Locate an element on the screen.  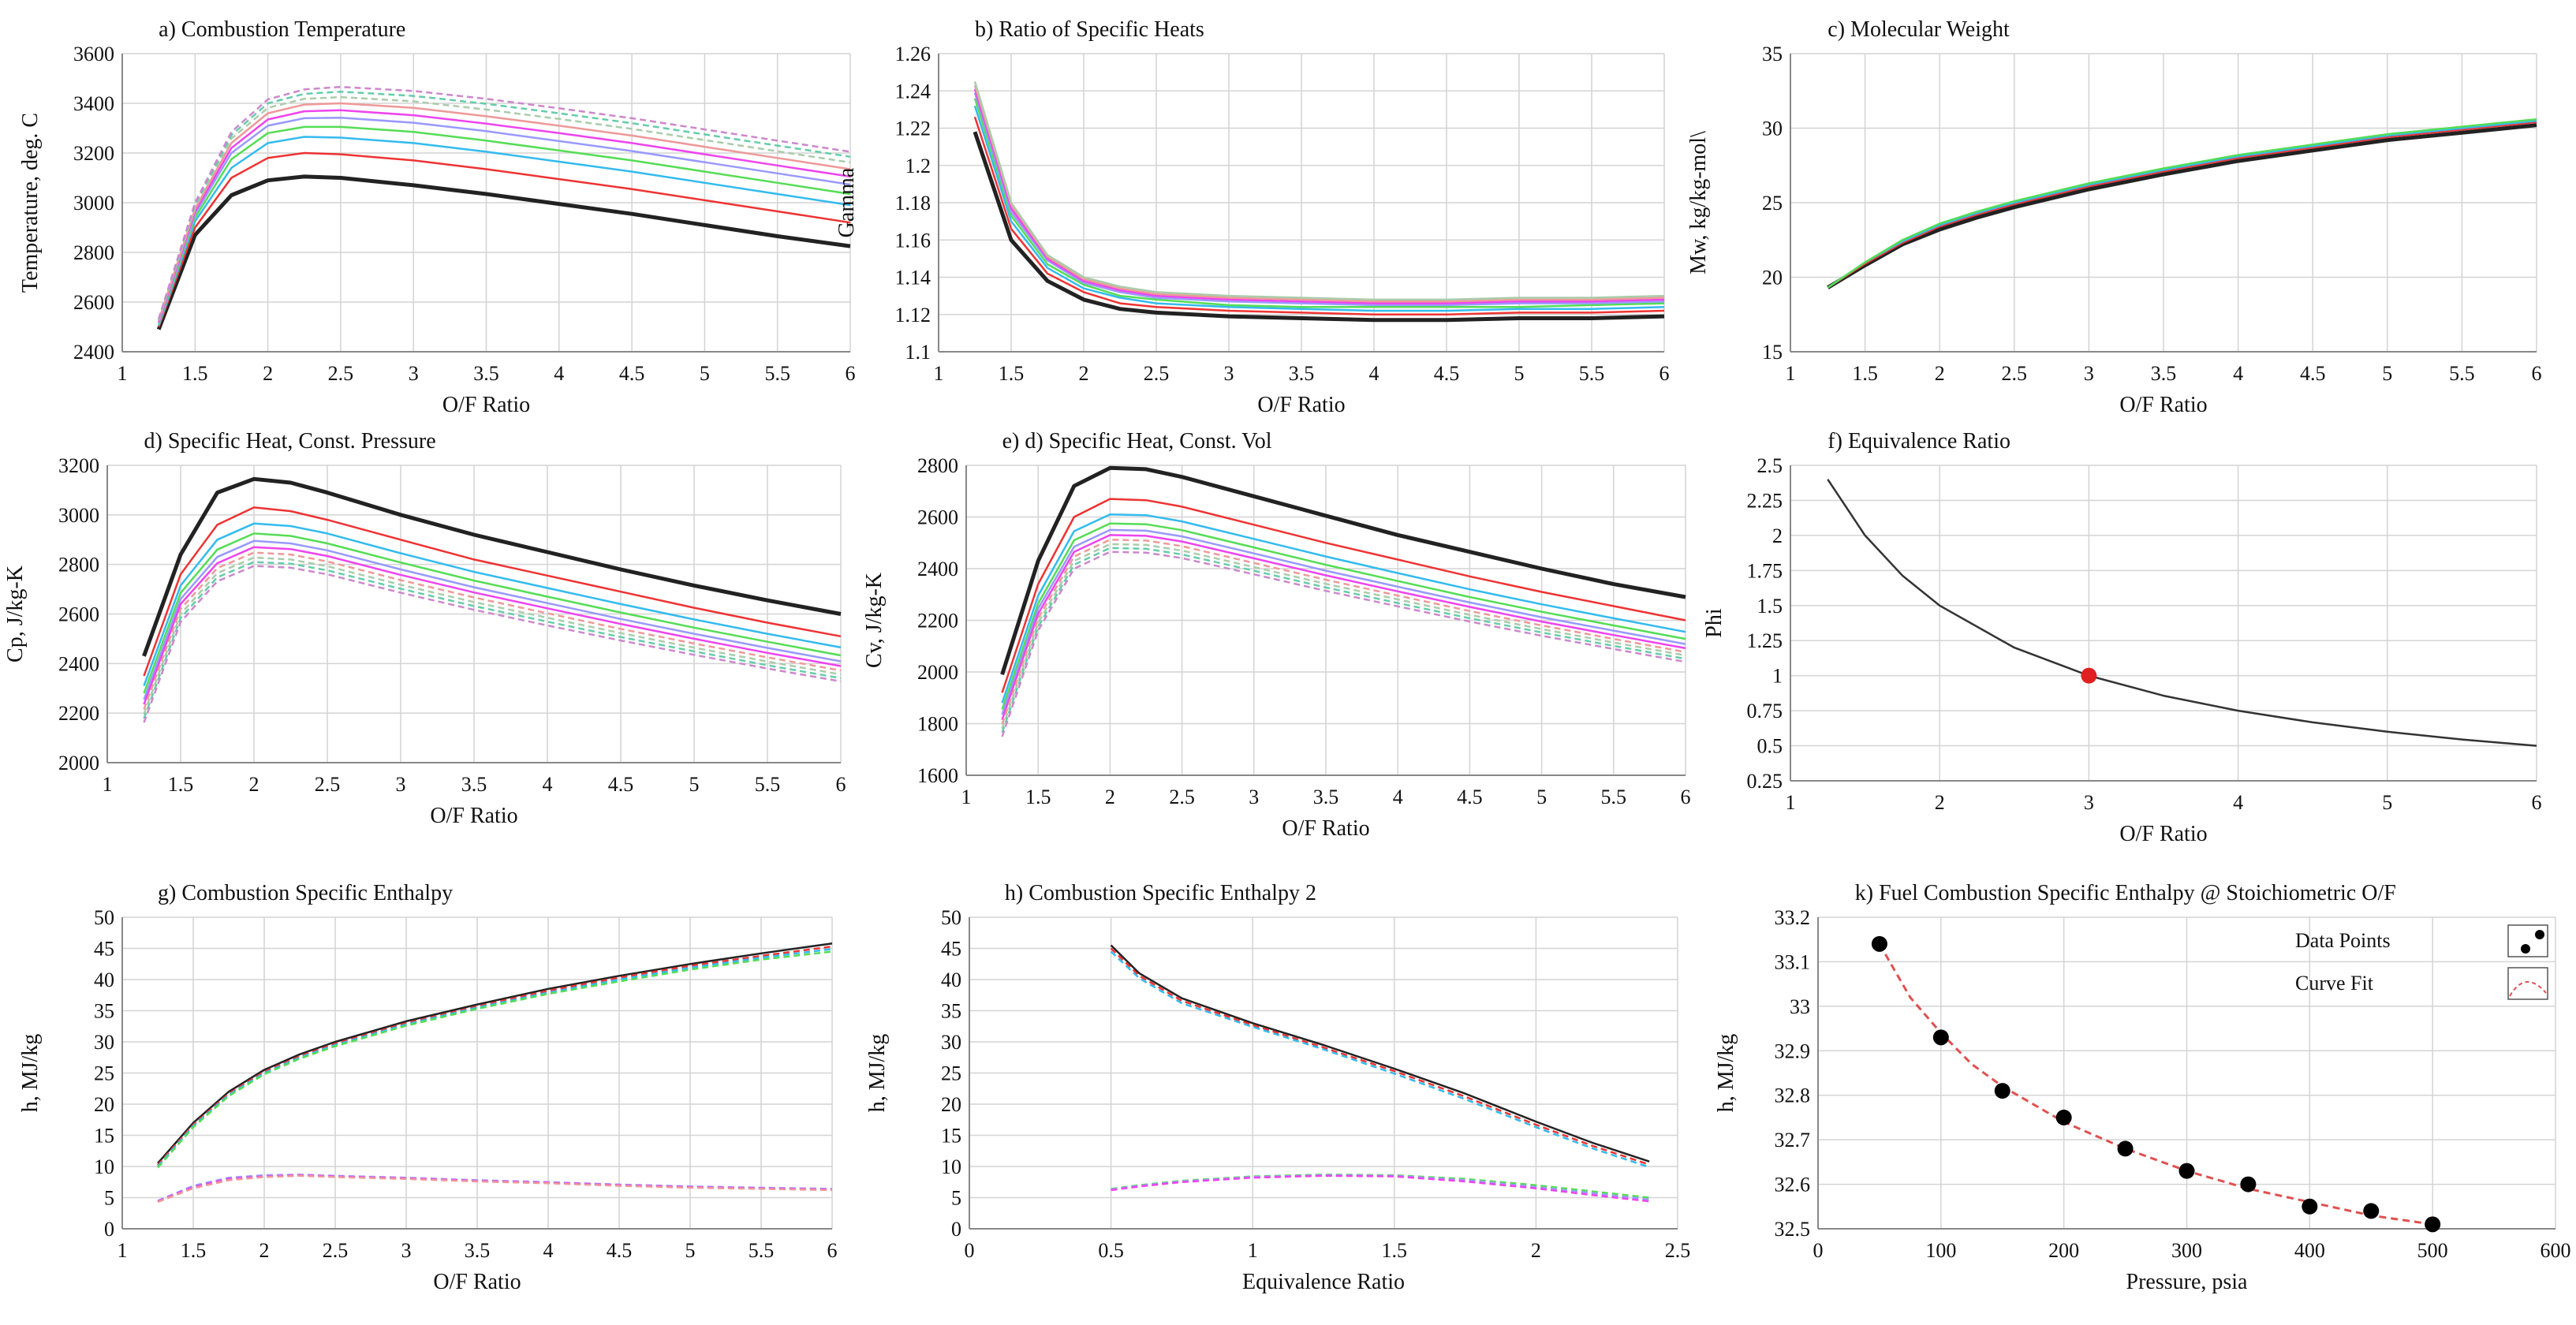
y-tick-label: 32.6 is located at coordinates (1793, 1185).